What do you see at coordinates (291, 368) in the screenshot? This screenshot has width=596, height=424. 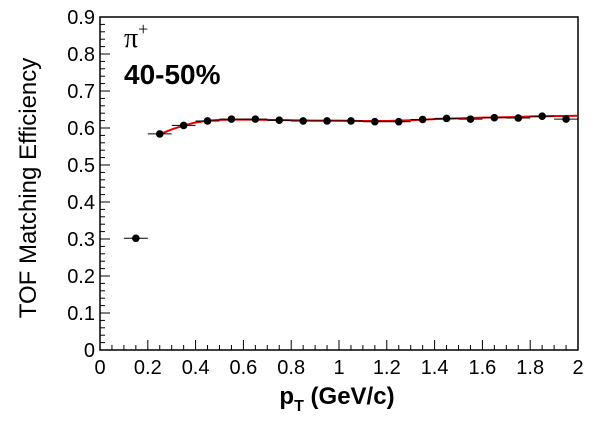 I see `x-tick-label: 0.8` at bounding box center [291, 368].